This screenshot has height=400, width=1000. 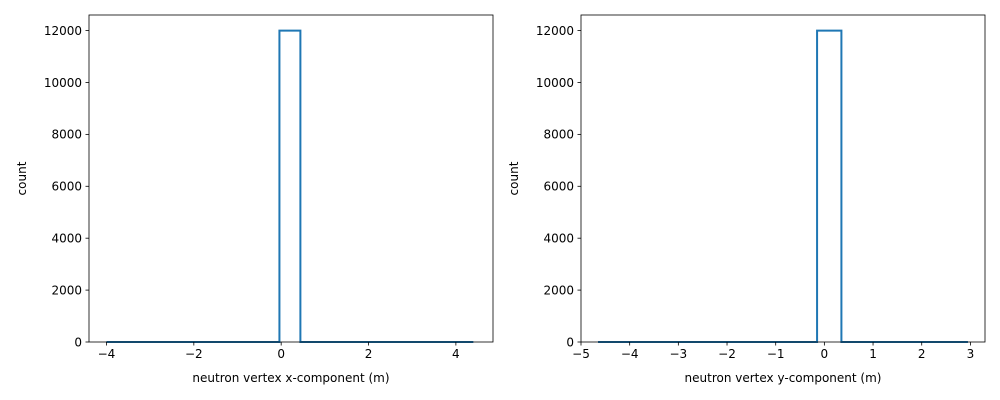 I want to click on right-y-tick-label: 4000, so click(x=558, y=238).